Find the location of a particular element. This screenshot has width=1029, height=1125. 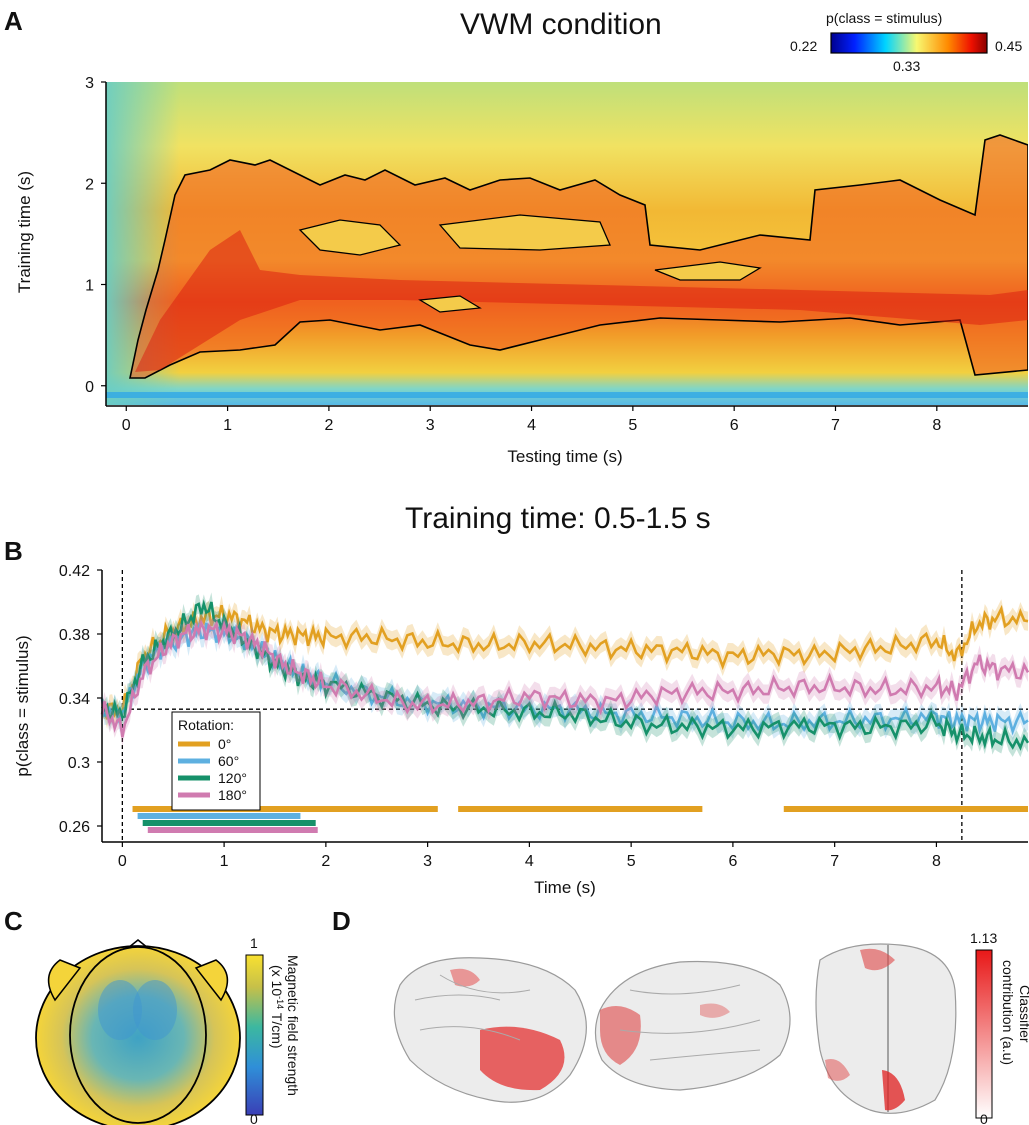

topomap is located at coordinates (138, 1032).